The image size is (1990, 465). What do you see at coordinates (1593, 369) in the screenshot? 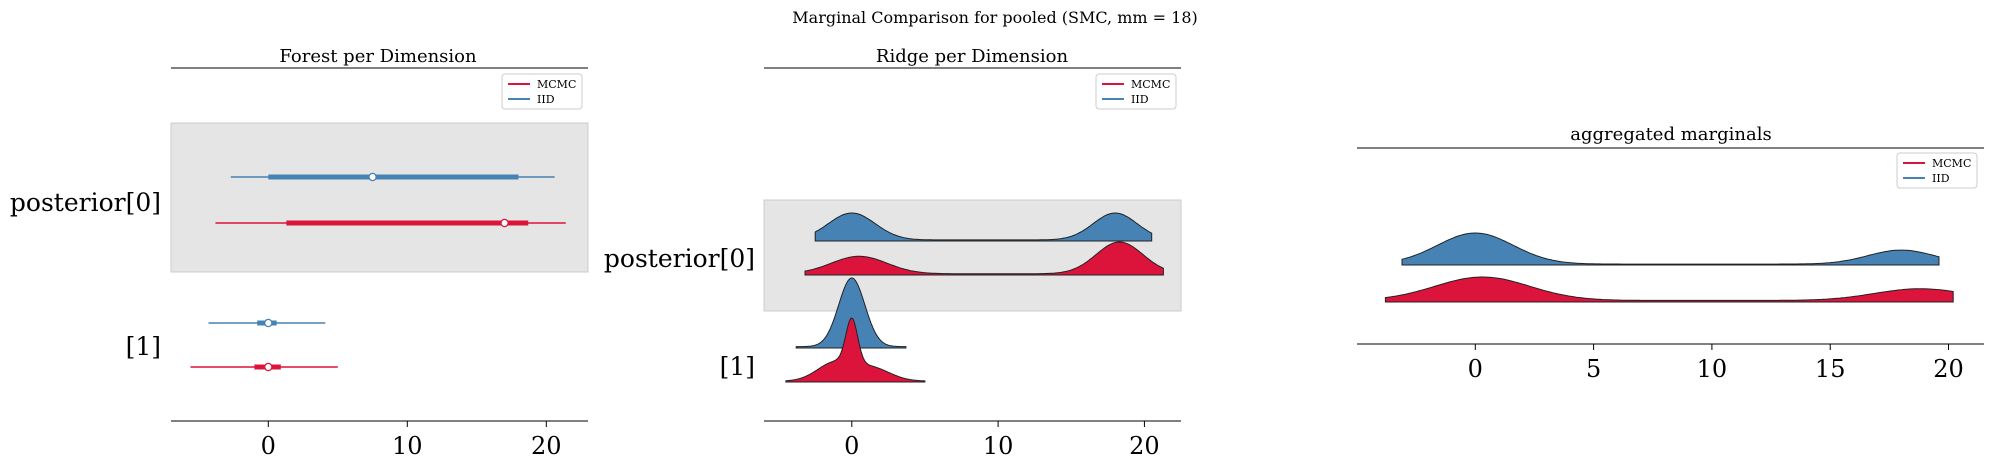
I see `x-tick-label: 5` at bounding box center [1593, 369].